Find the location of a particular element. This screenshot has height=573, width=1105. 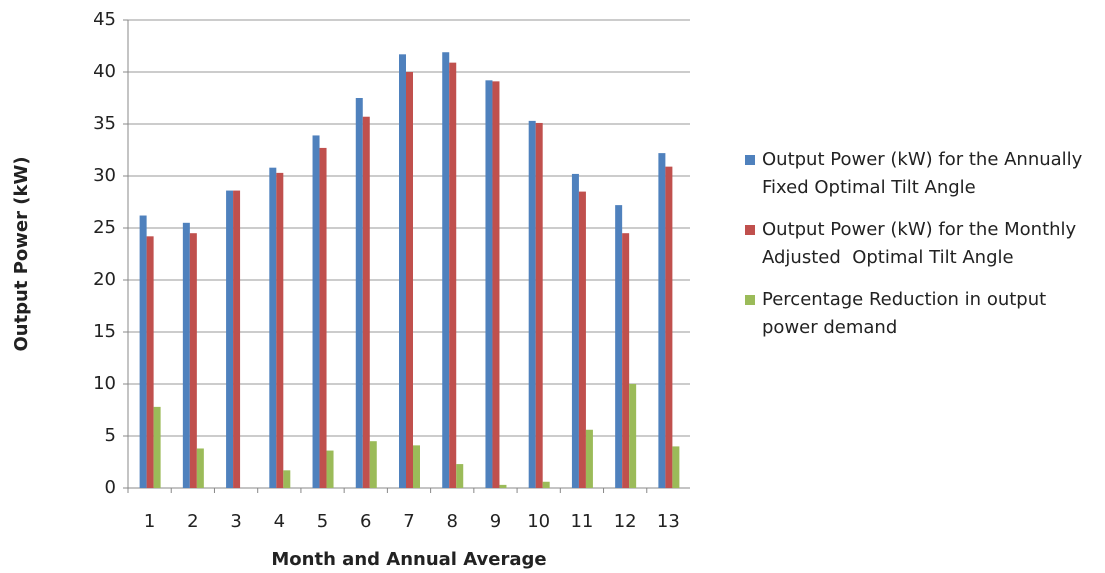

x-tick-label: 7 is located at coordinates (408, 521).